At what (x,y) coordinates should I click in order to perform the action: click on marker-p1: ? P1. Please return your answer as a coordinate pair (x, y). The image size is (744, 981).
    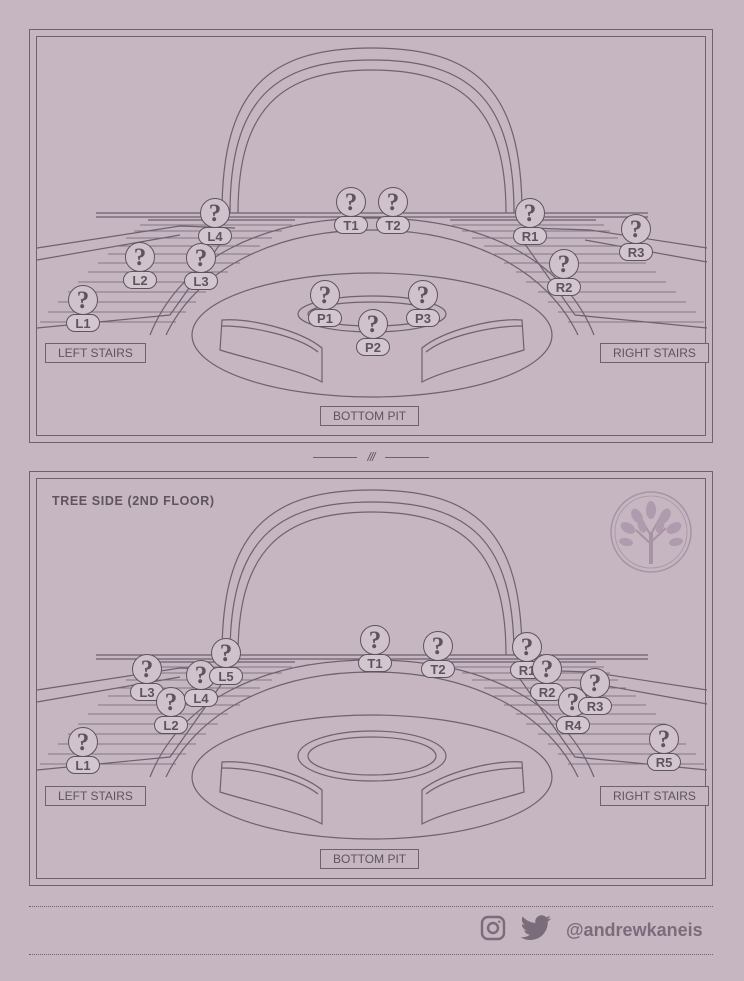
    Looking at the image, I should click on (325, 304).